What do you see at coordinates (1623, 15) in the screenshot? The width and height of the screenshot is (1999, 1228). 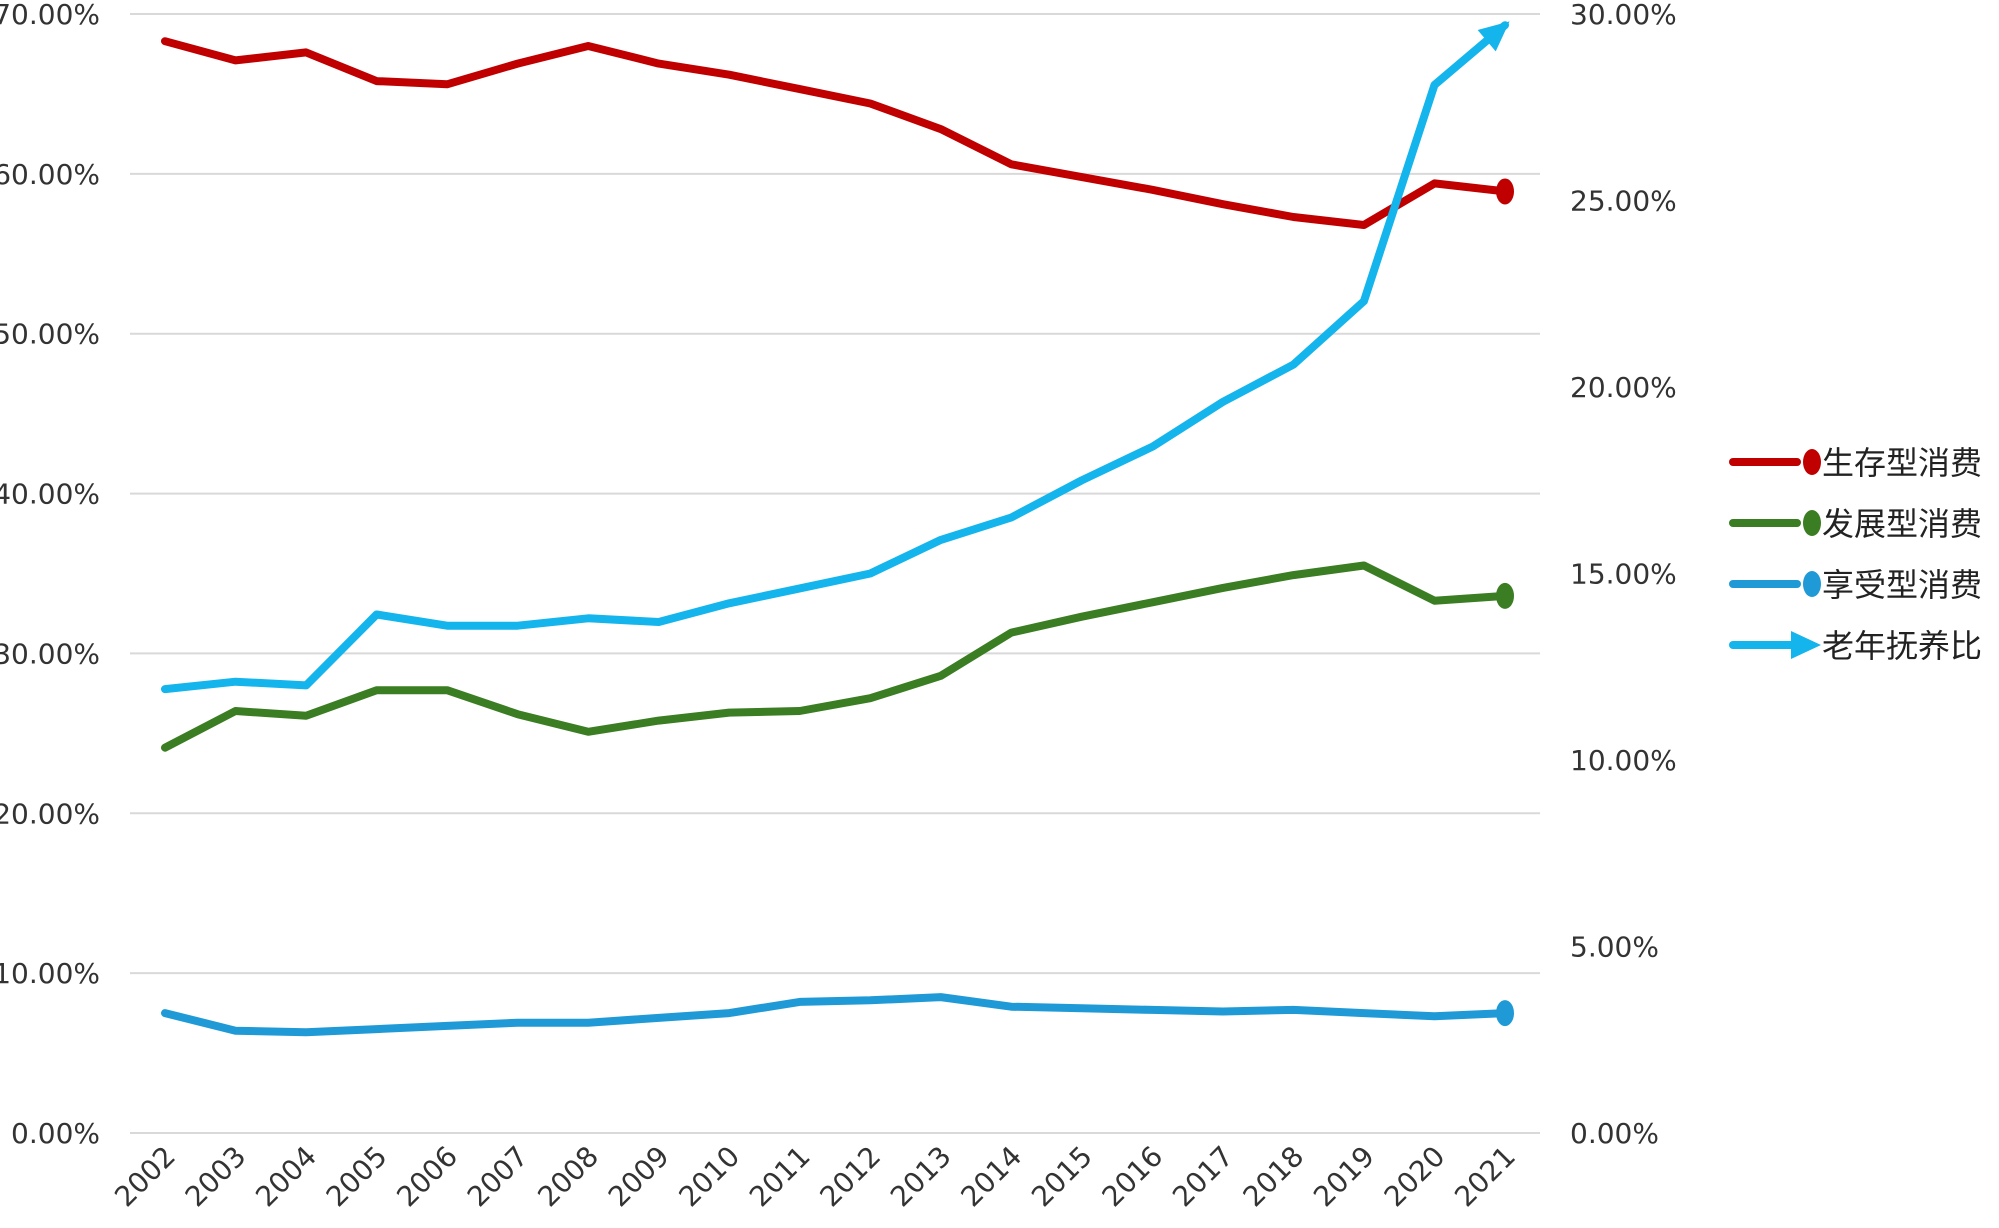 I see `right-axis-tick-label: 30.00%` at bounding box center [1623, 15].